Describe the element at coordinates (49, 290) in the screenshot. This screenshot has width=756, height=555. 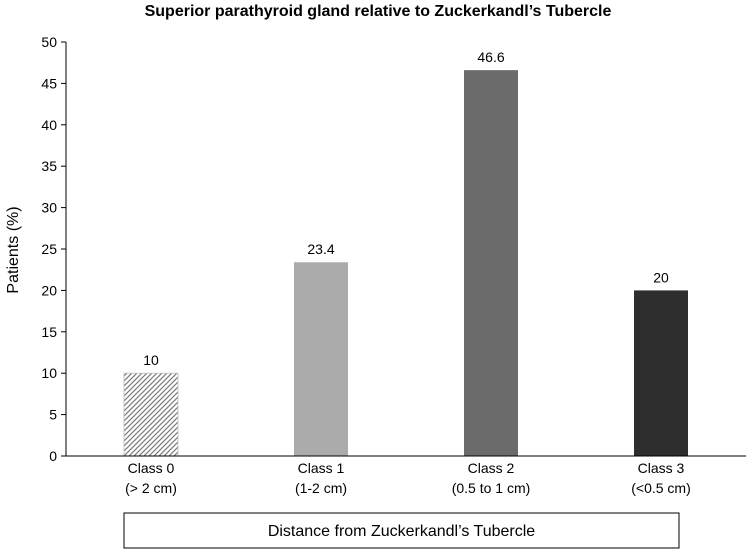
I see `y-tick-label: 20` at that location.